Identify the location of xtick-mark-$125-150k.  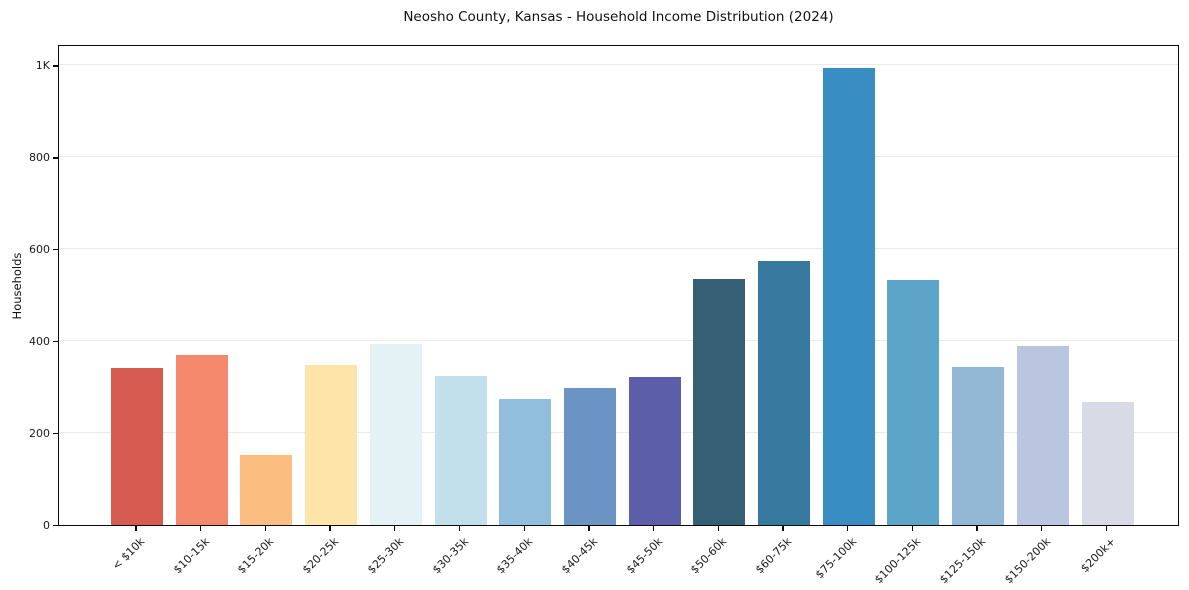
(977, 528).